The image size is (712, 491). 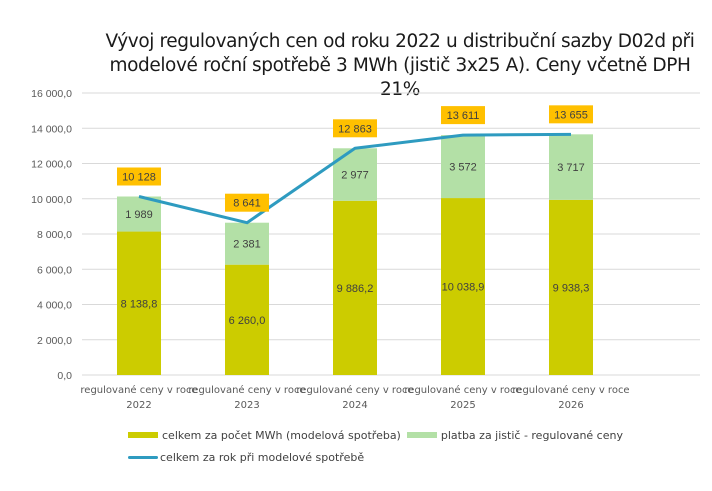 I want to click on x-tick-label-line2: 2025, so click(x=462, y=405).